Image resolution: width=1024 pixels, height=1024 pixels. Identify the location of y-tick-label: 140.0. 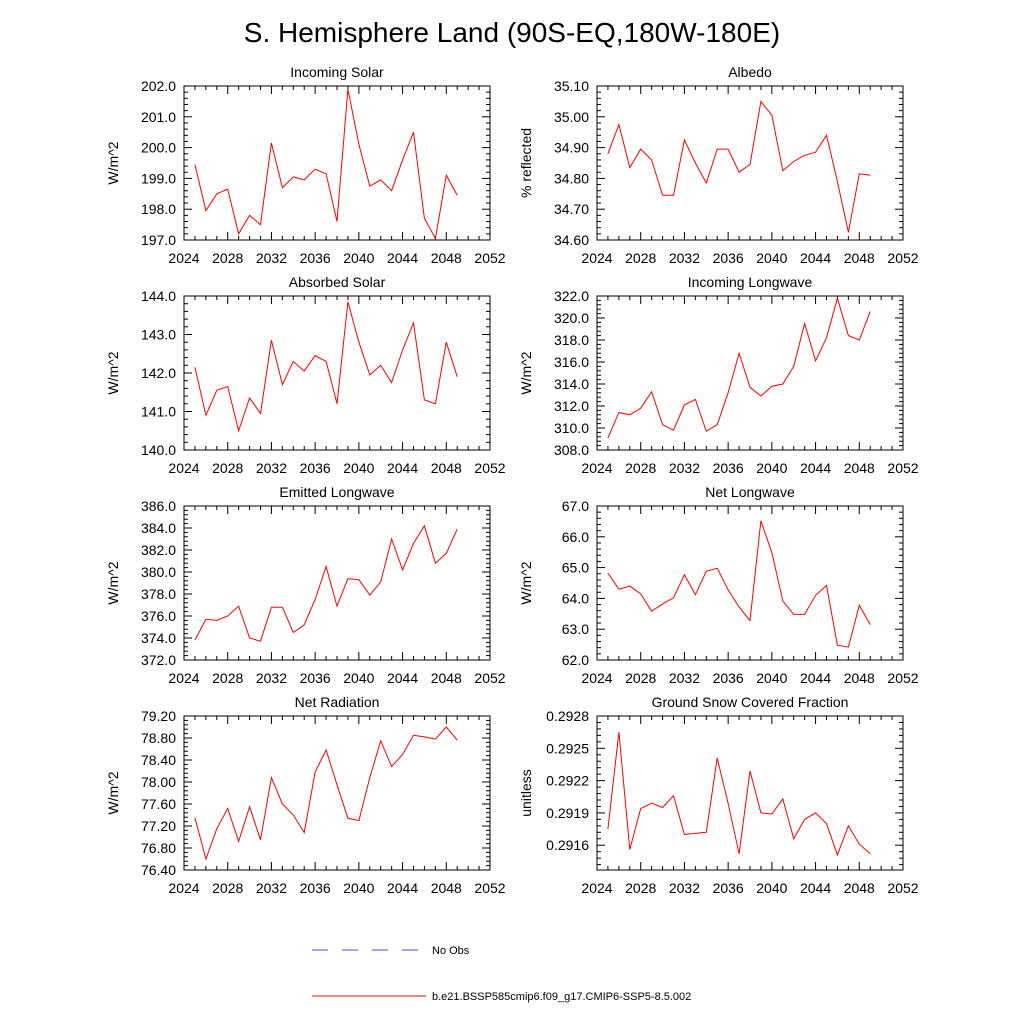
(158, 450).